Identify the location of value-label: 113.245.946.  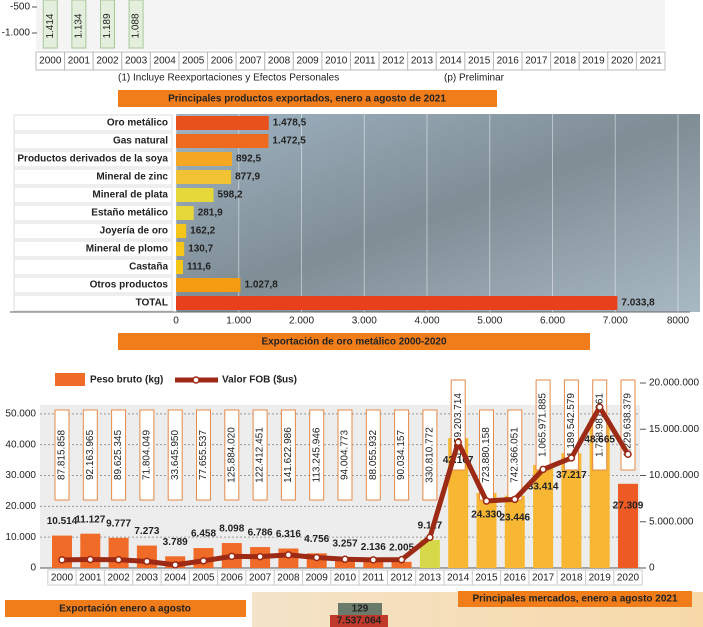
(316, 454).